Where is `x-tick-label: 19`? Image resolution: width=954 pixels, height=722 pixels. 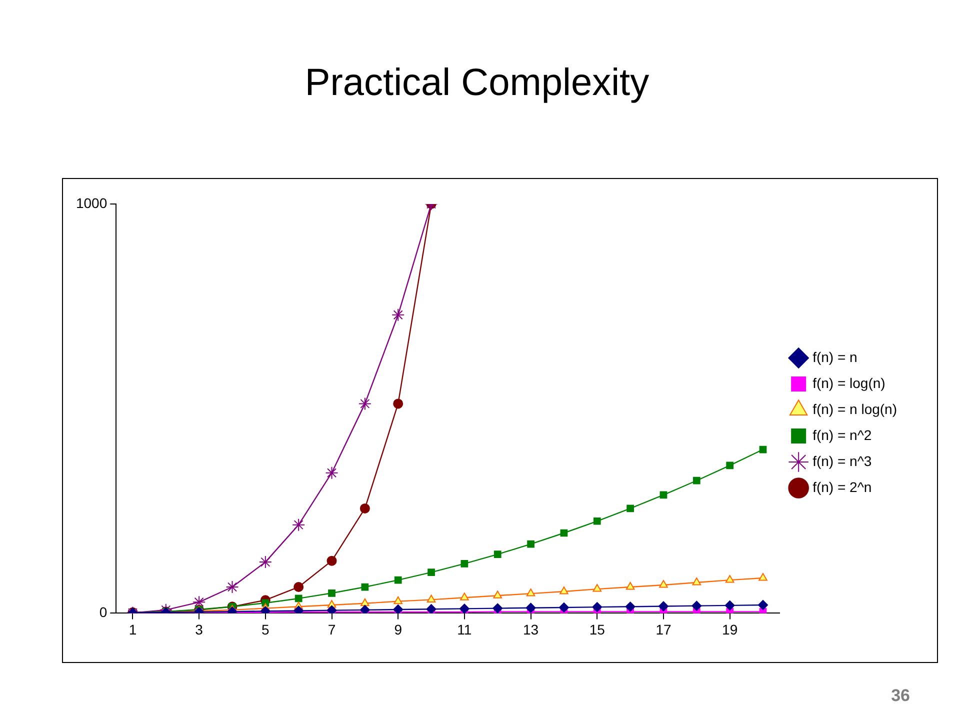
x-tick-label: 19 is located at coordinates (730, 629).